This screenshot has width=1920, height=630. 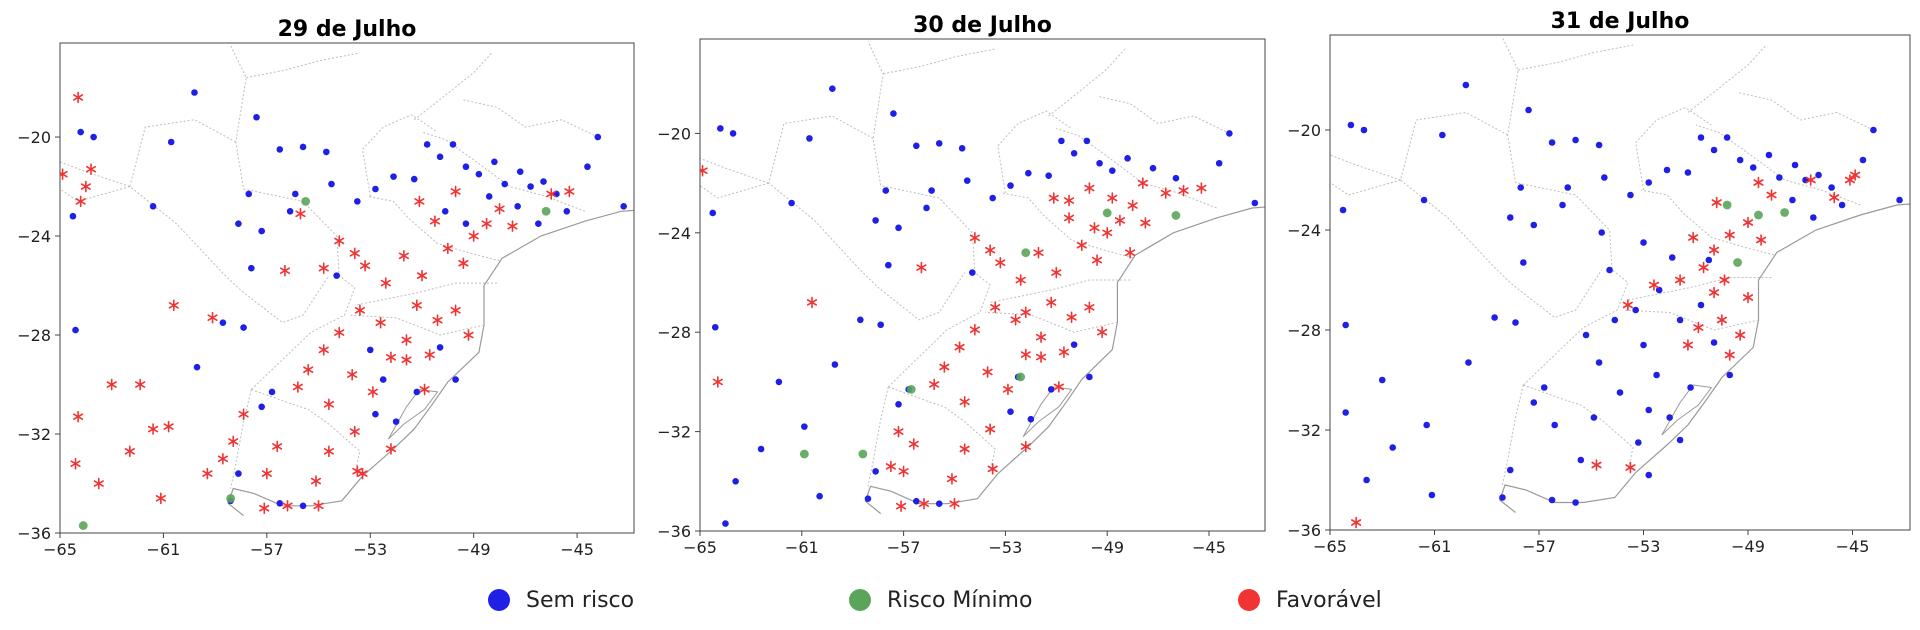 I want to click on green-dot-icon, so click(x=860, y=600).